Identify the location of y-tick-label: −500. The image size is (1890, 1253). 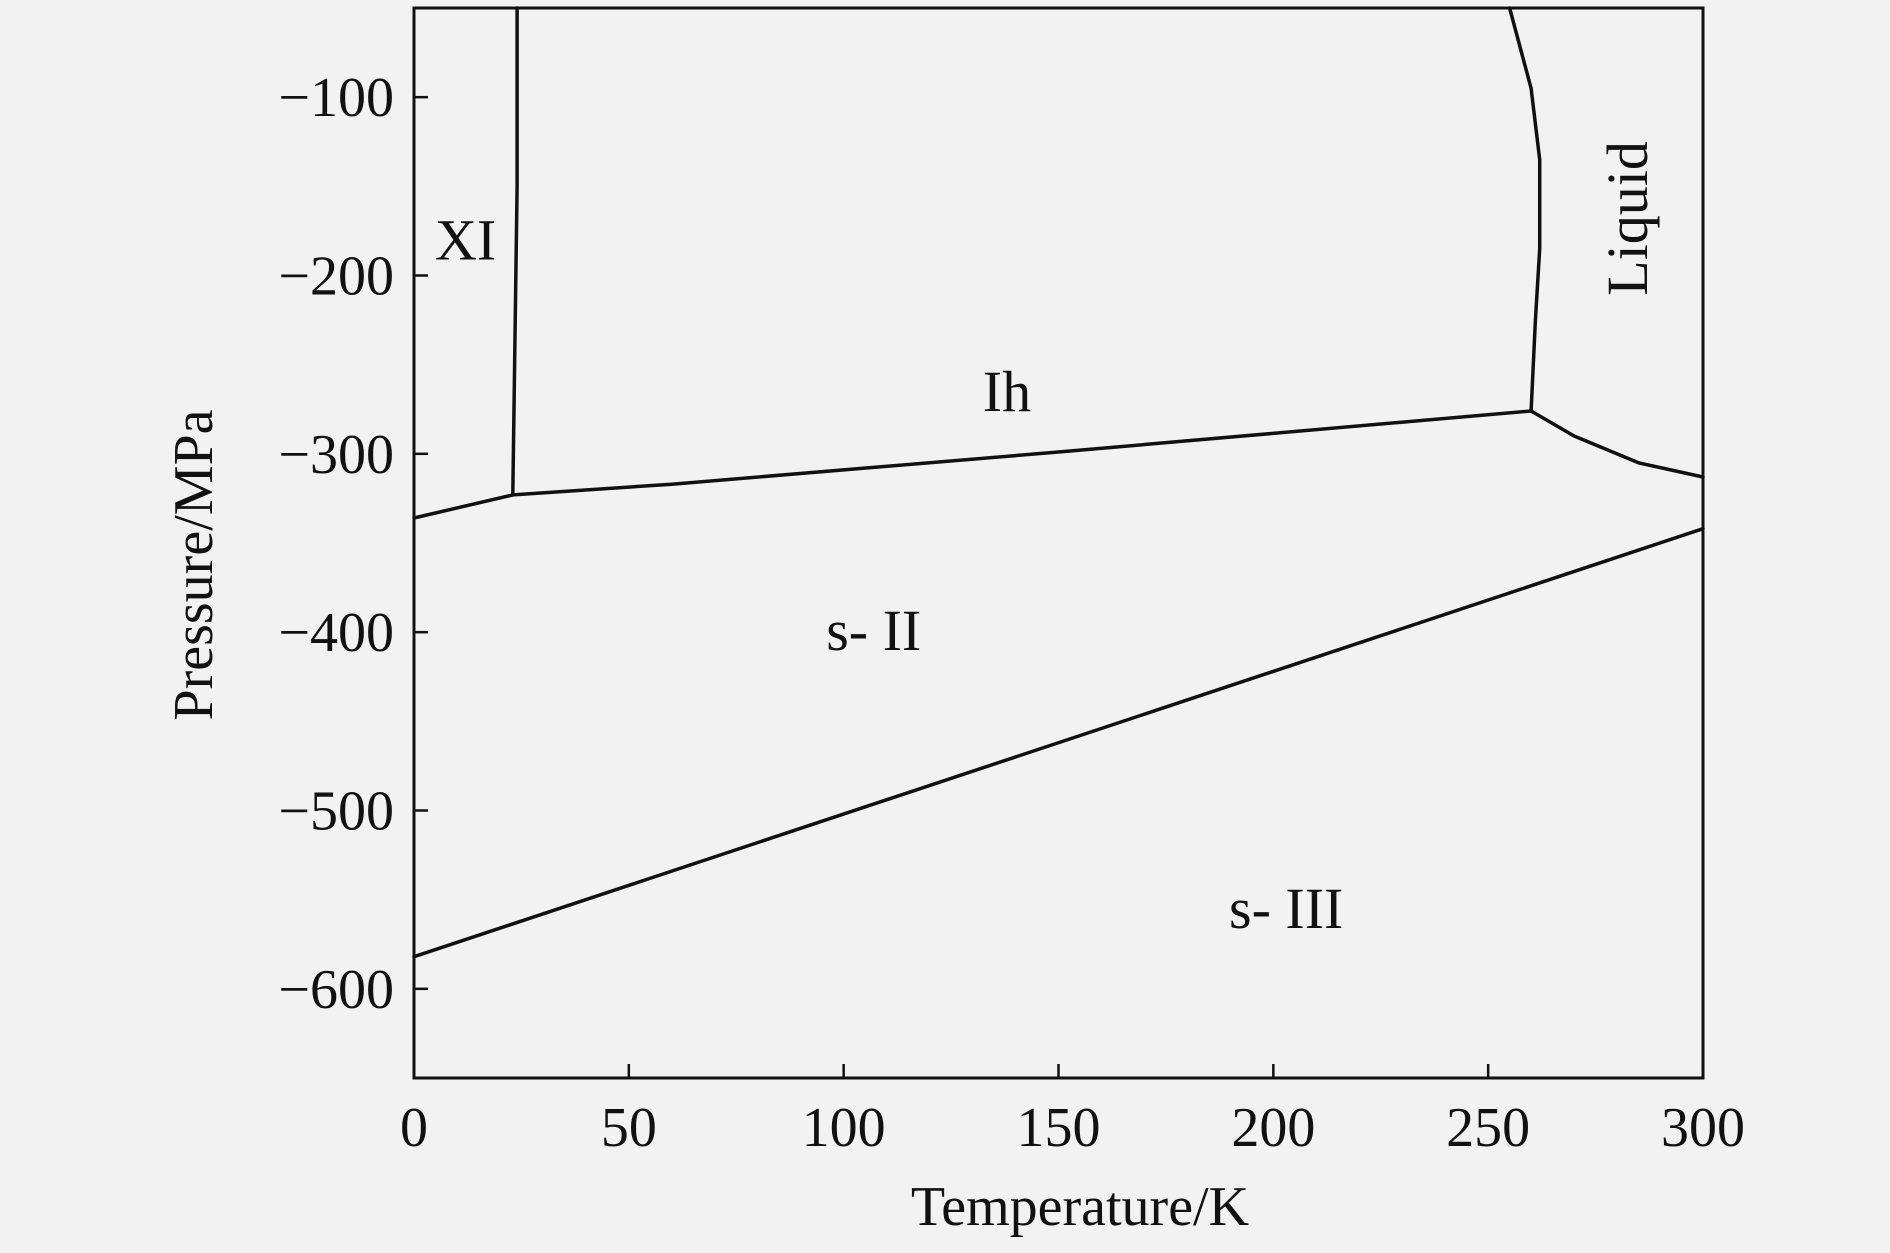
(336, 812).